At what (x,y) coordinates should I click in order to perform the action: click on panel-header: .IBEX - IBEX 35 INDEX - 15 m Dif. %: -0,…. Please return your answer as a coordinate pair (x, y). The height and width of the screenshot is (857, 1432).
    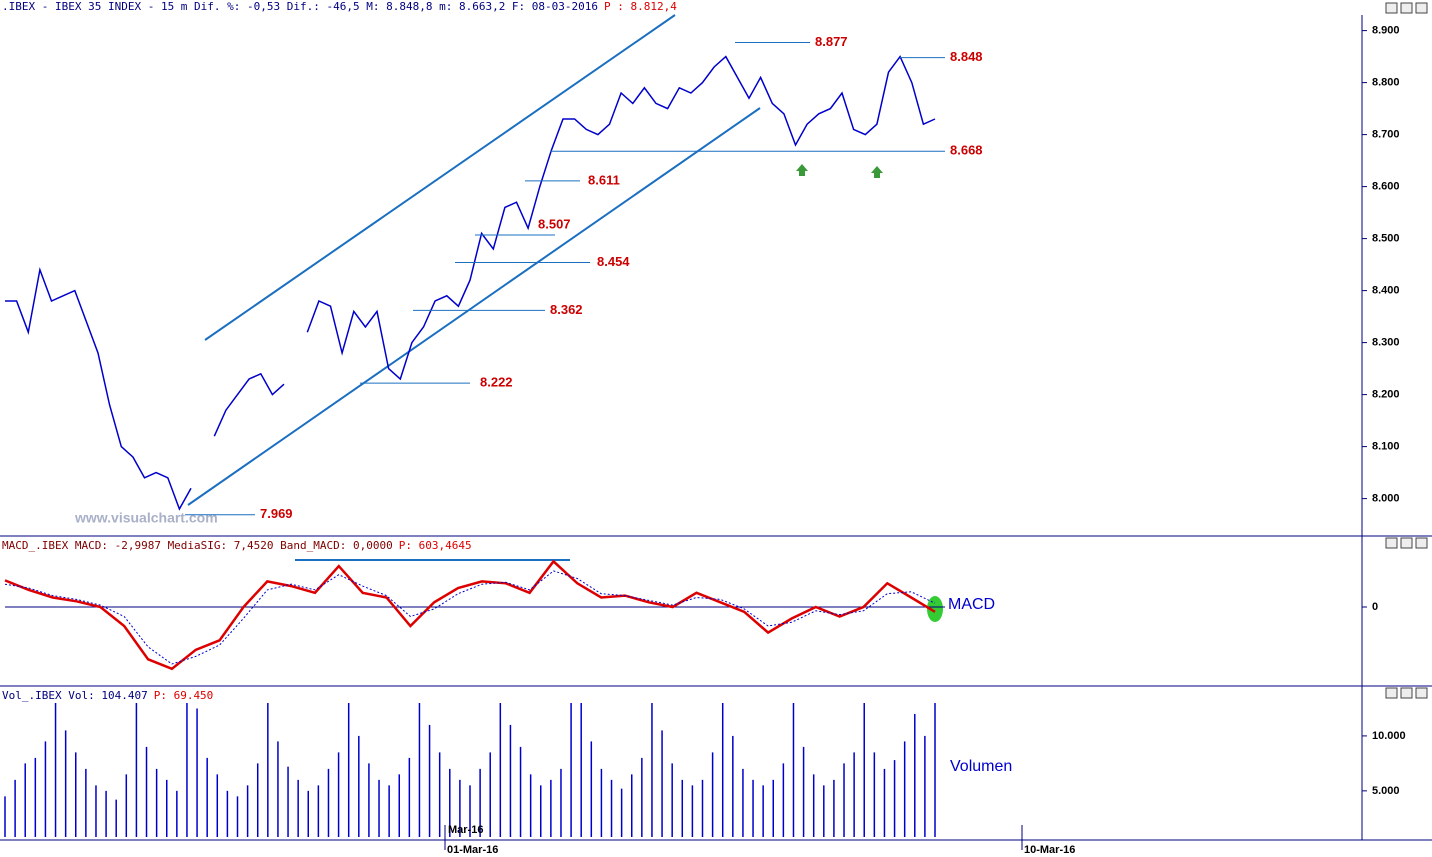
    Looking at the image, I should click on (339, 6).